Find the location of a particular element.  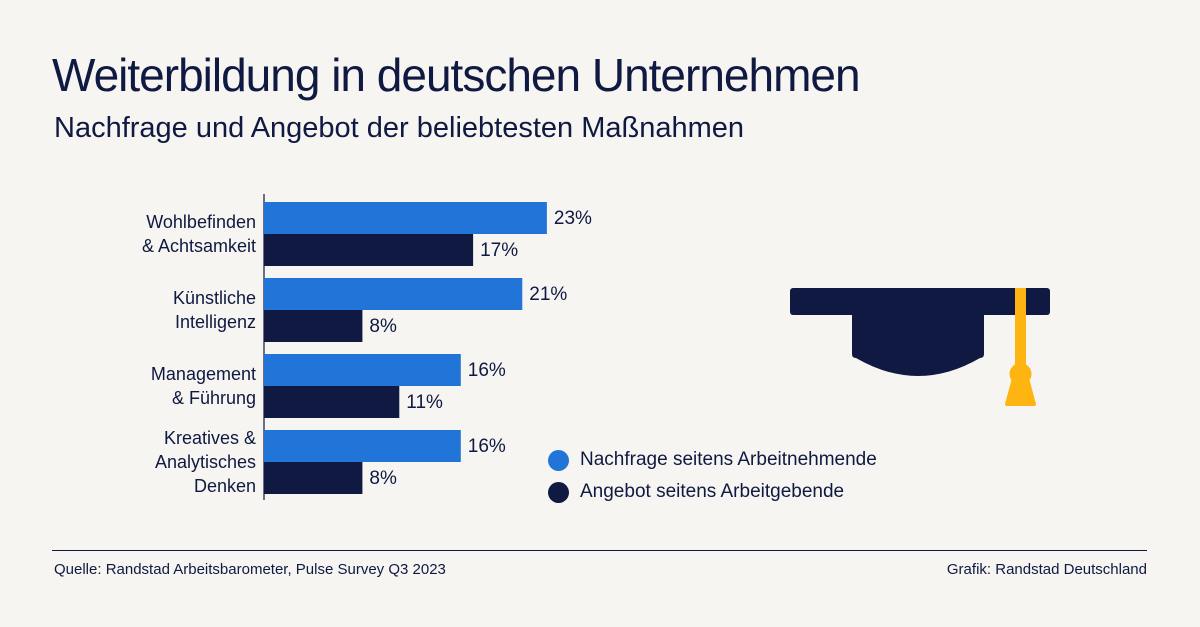

data-label-demand-3: 16% is located at coordinates (487, 446).